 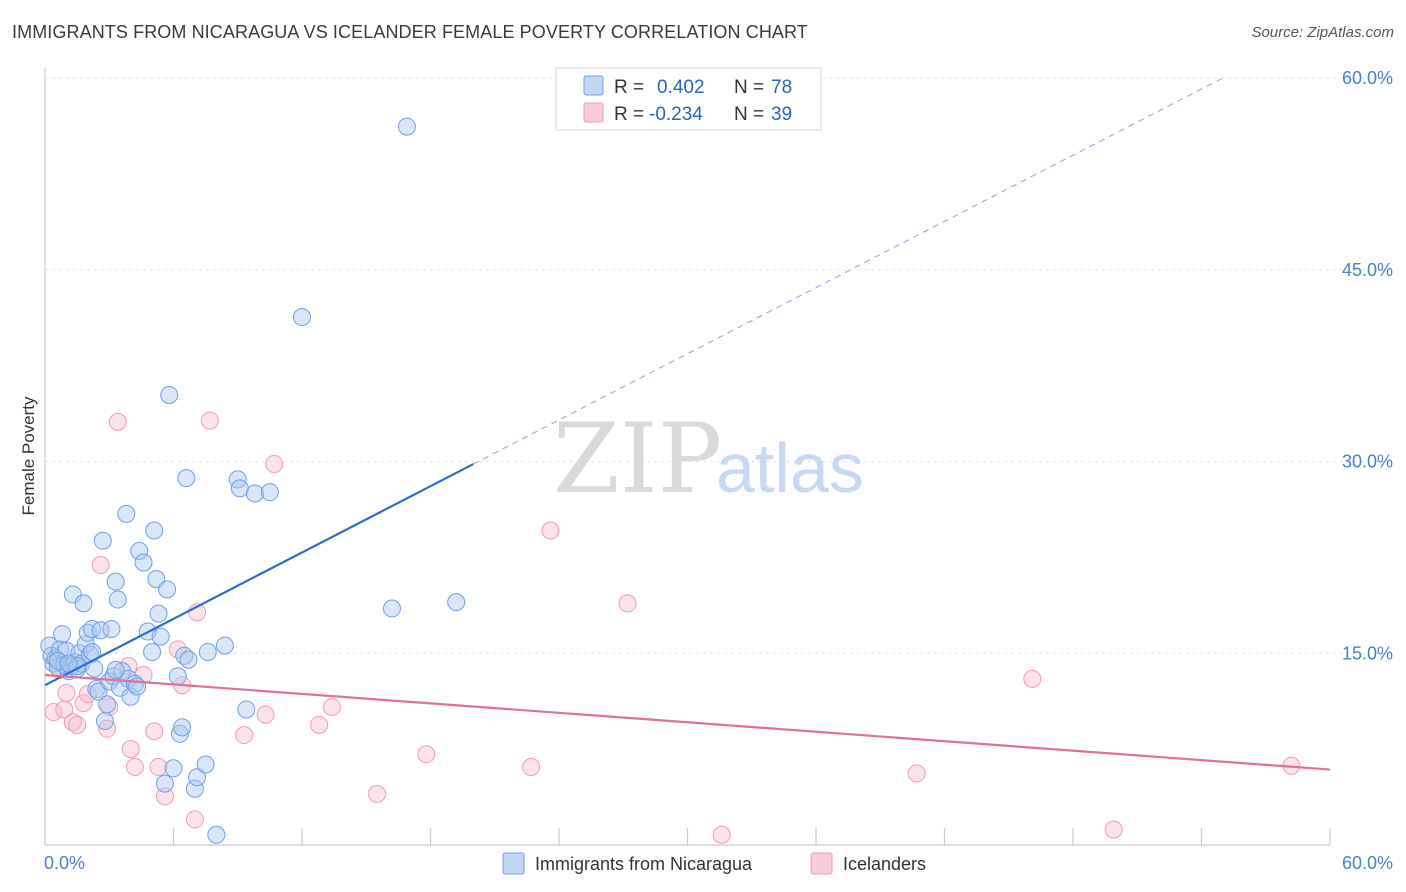 I want to click on bottom-legend-swatch-nicaragua, so click(x=513, y=863).